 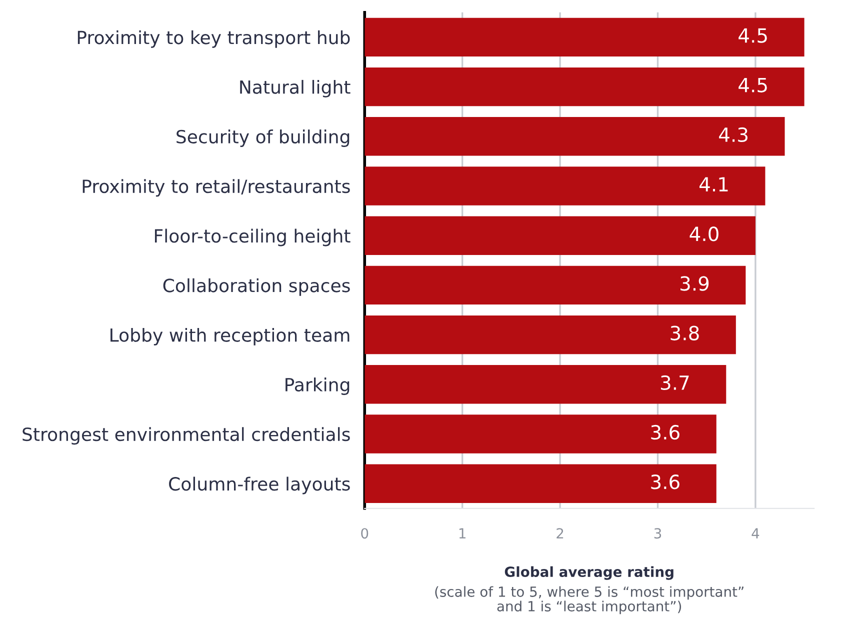 I want to click on x-tick-label: 2, so click(x=560, y=533).